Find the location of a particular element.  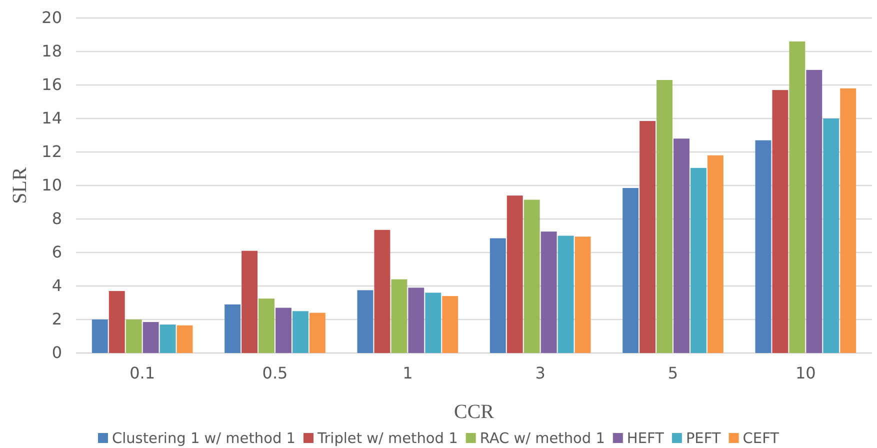

legend-label: RAC w/ method 1 is located at coordinates (542, 439).